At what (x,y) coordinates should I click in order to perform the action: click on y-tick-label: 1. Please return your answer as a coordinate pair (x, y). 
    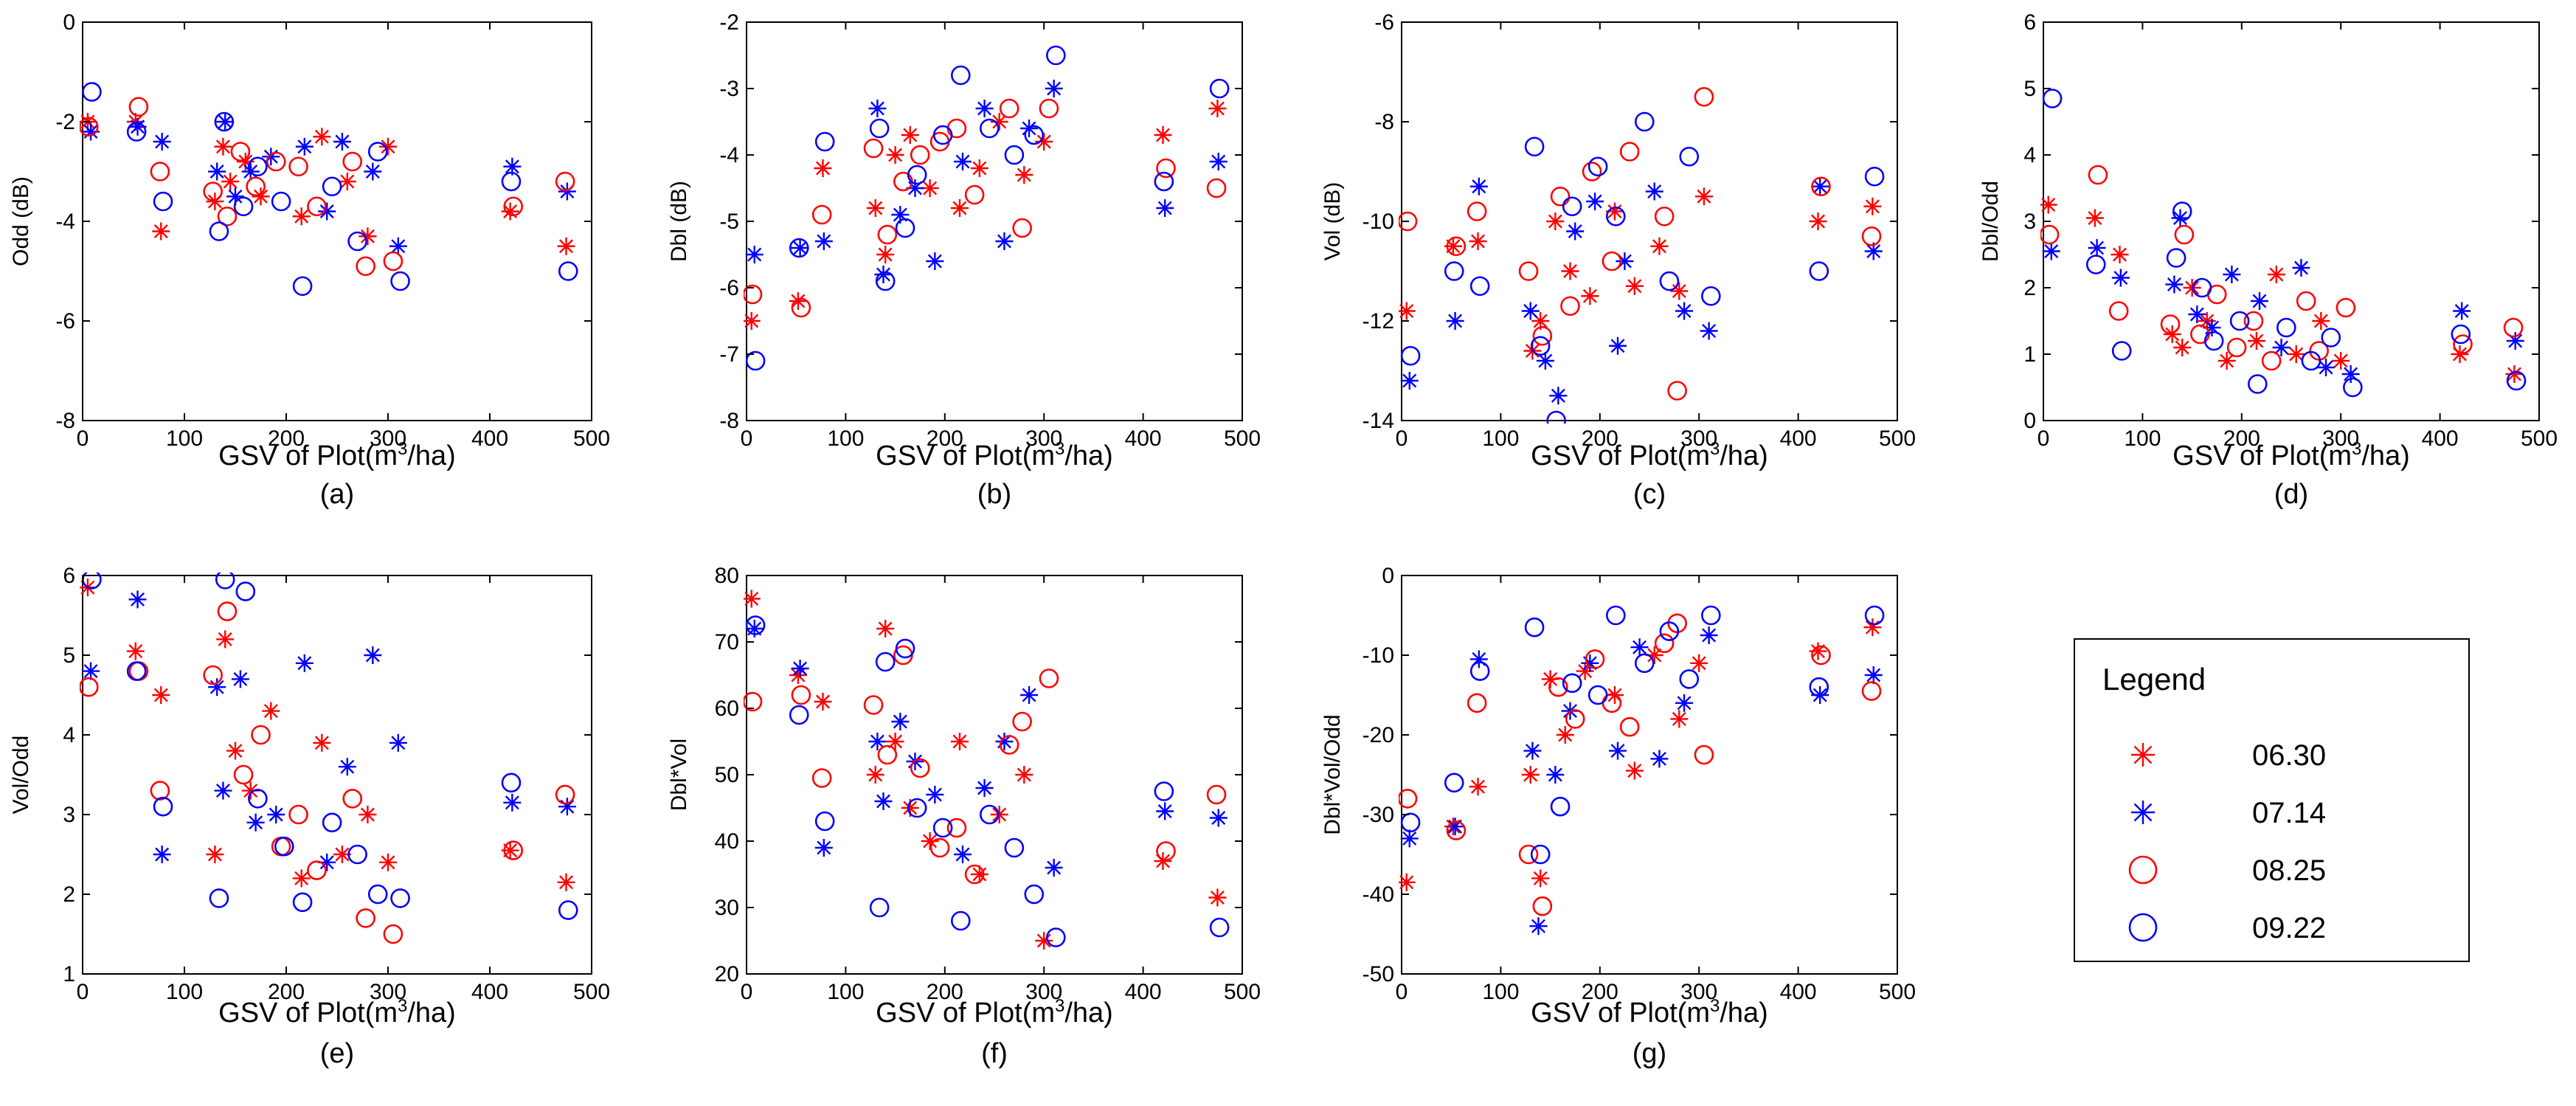
    Looking at the image, I should click on (2030, 354).